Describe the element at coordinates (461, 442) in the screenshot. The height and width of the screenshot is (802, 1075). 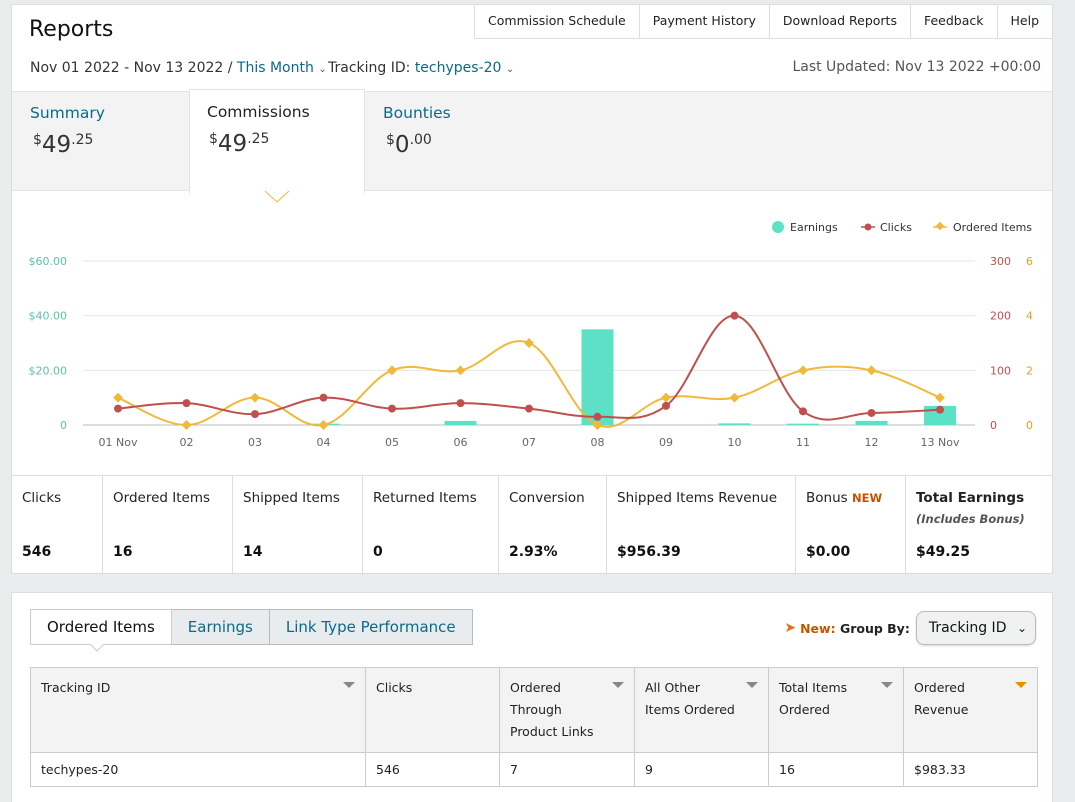
I see `x-tick: 06` at that location.